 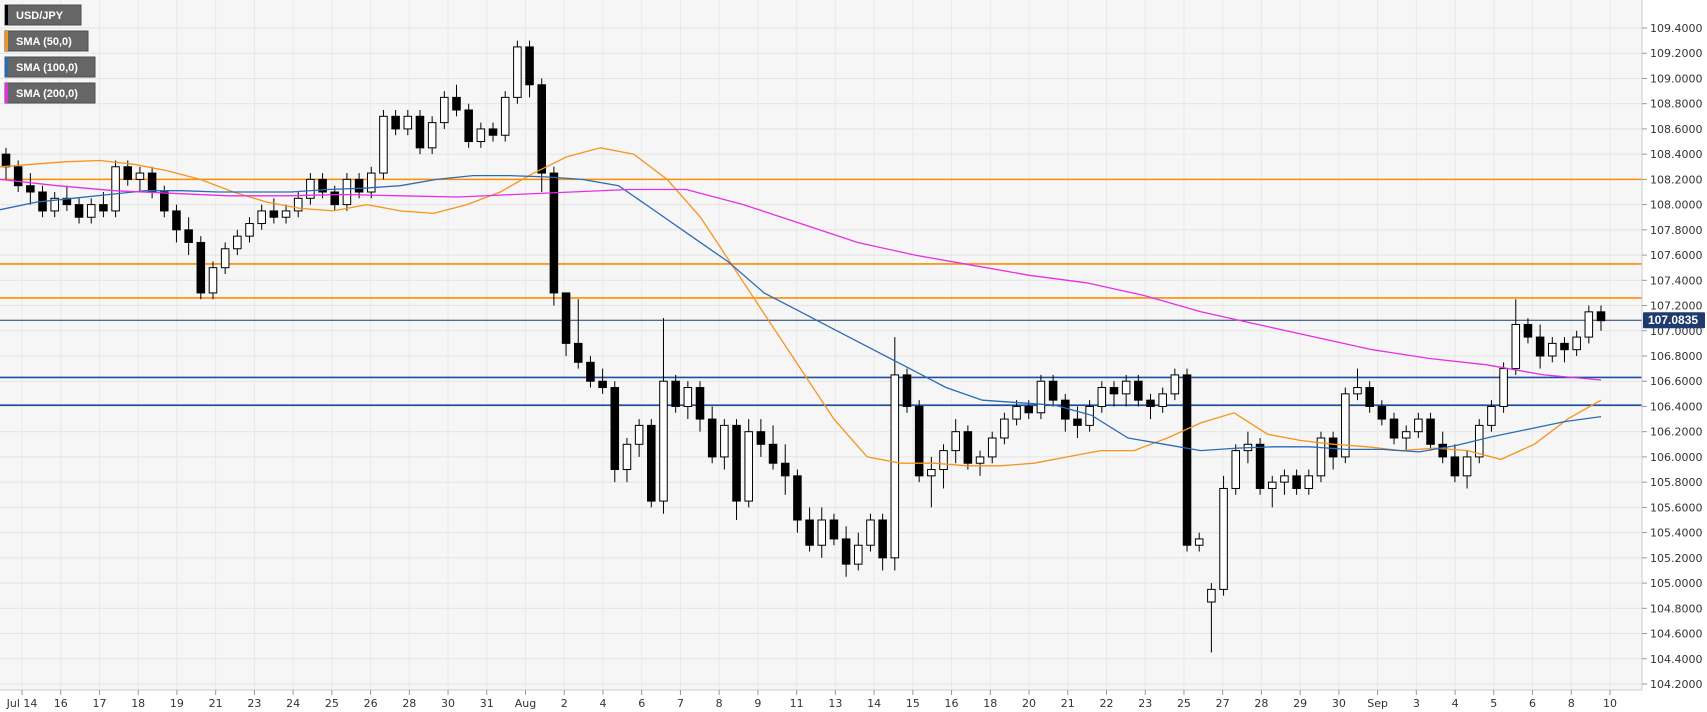 What do you see at coordinates (61, 703) in the screenshot?
I see `x-tick-label: 16` at bounding box center [61, 703].